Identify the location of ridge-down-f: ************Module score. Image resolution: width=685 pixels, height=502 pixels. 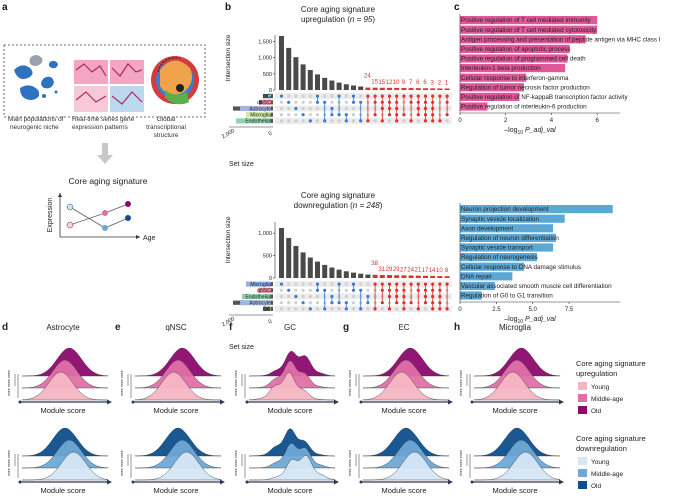
(287, 461).